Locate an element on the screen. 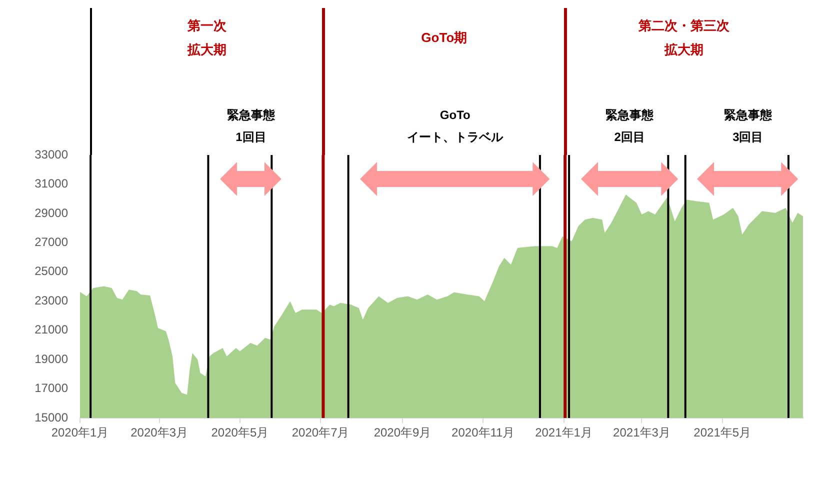  y-tick-label: 23000 is located at coordinates (51, 300).